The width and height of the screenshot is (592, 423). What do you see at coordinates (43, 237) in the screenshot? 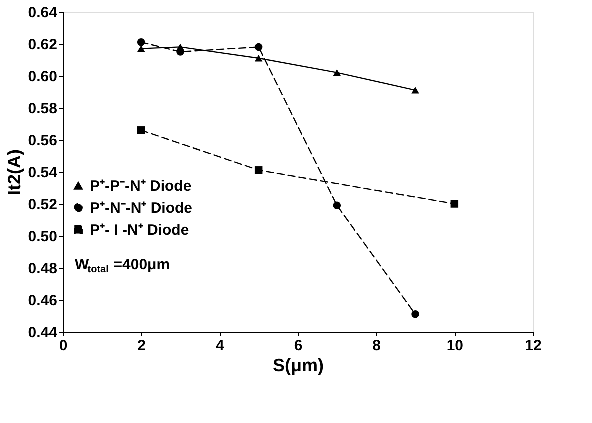
I see `y-tick-label: 0.50` at bounding box center [43, 237].